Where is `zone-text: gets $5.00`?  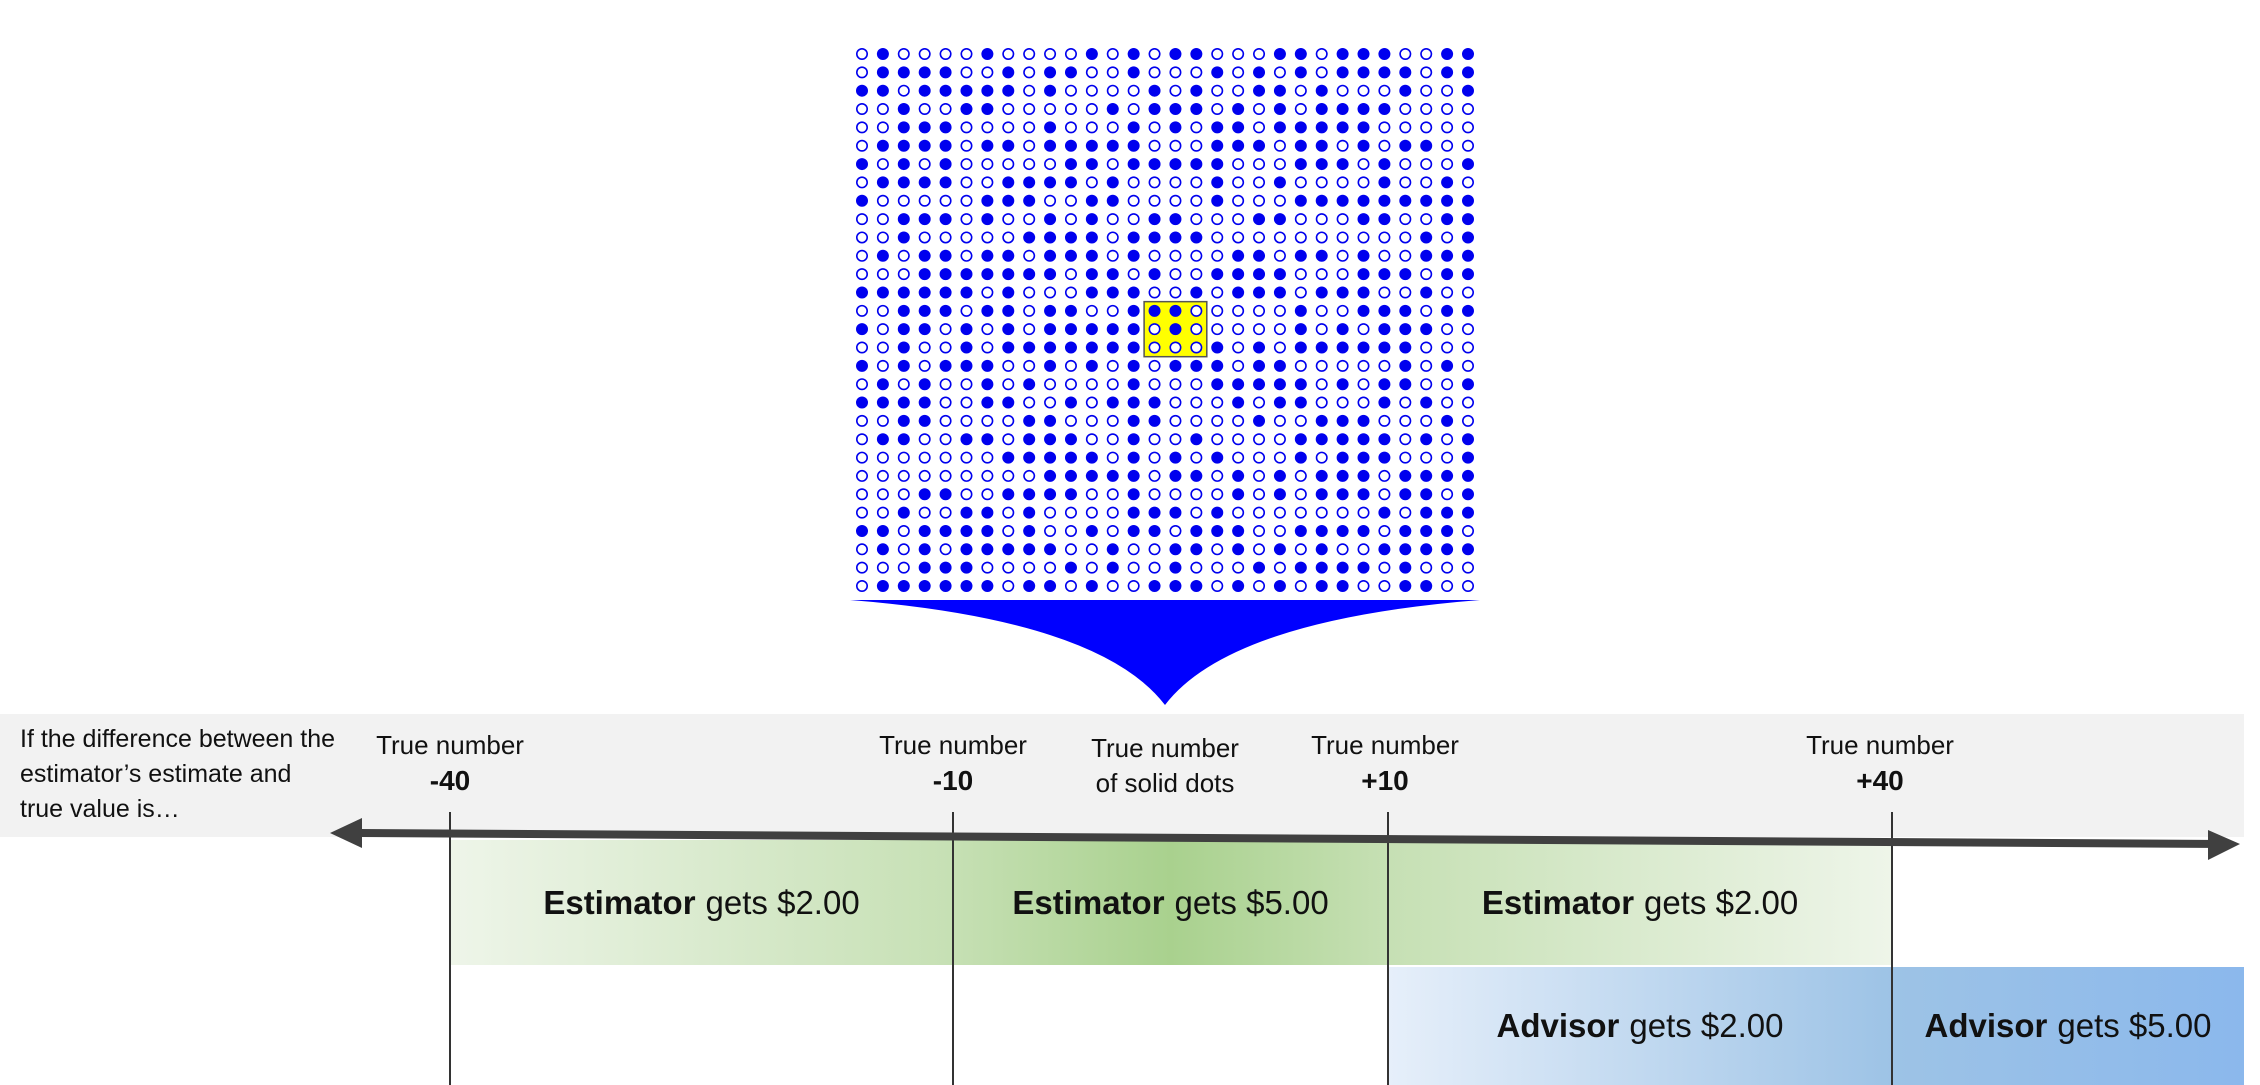
zone-text: gets $5.00 is located at coordinates (1251, 902).